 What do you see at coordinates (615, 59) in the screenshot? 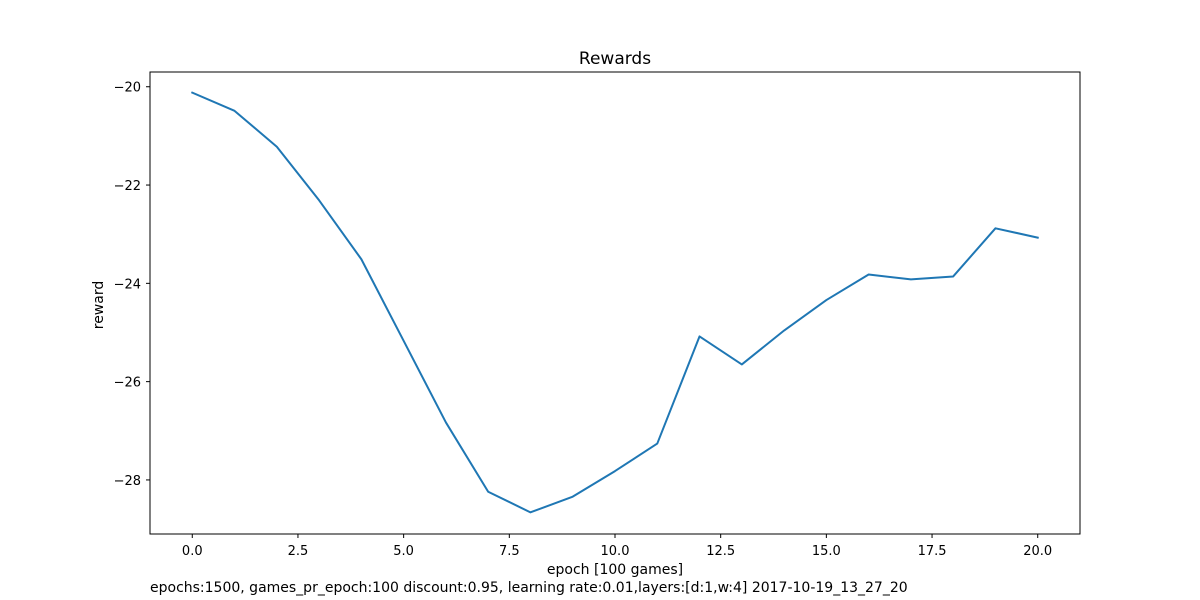
I see `chart-title: Rewards` at bounding box center [615, 59].